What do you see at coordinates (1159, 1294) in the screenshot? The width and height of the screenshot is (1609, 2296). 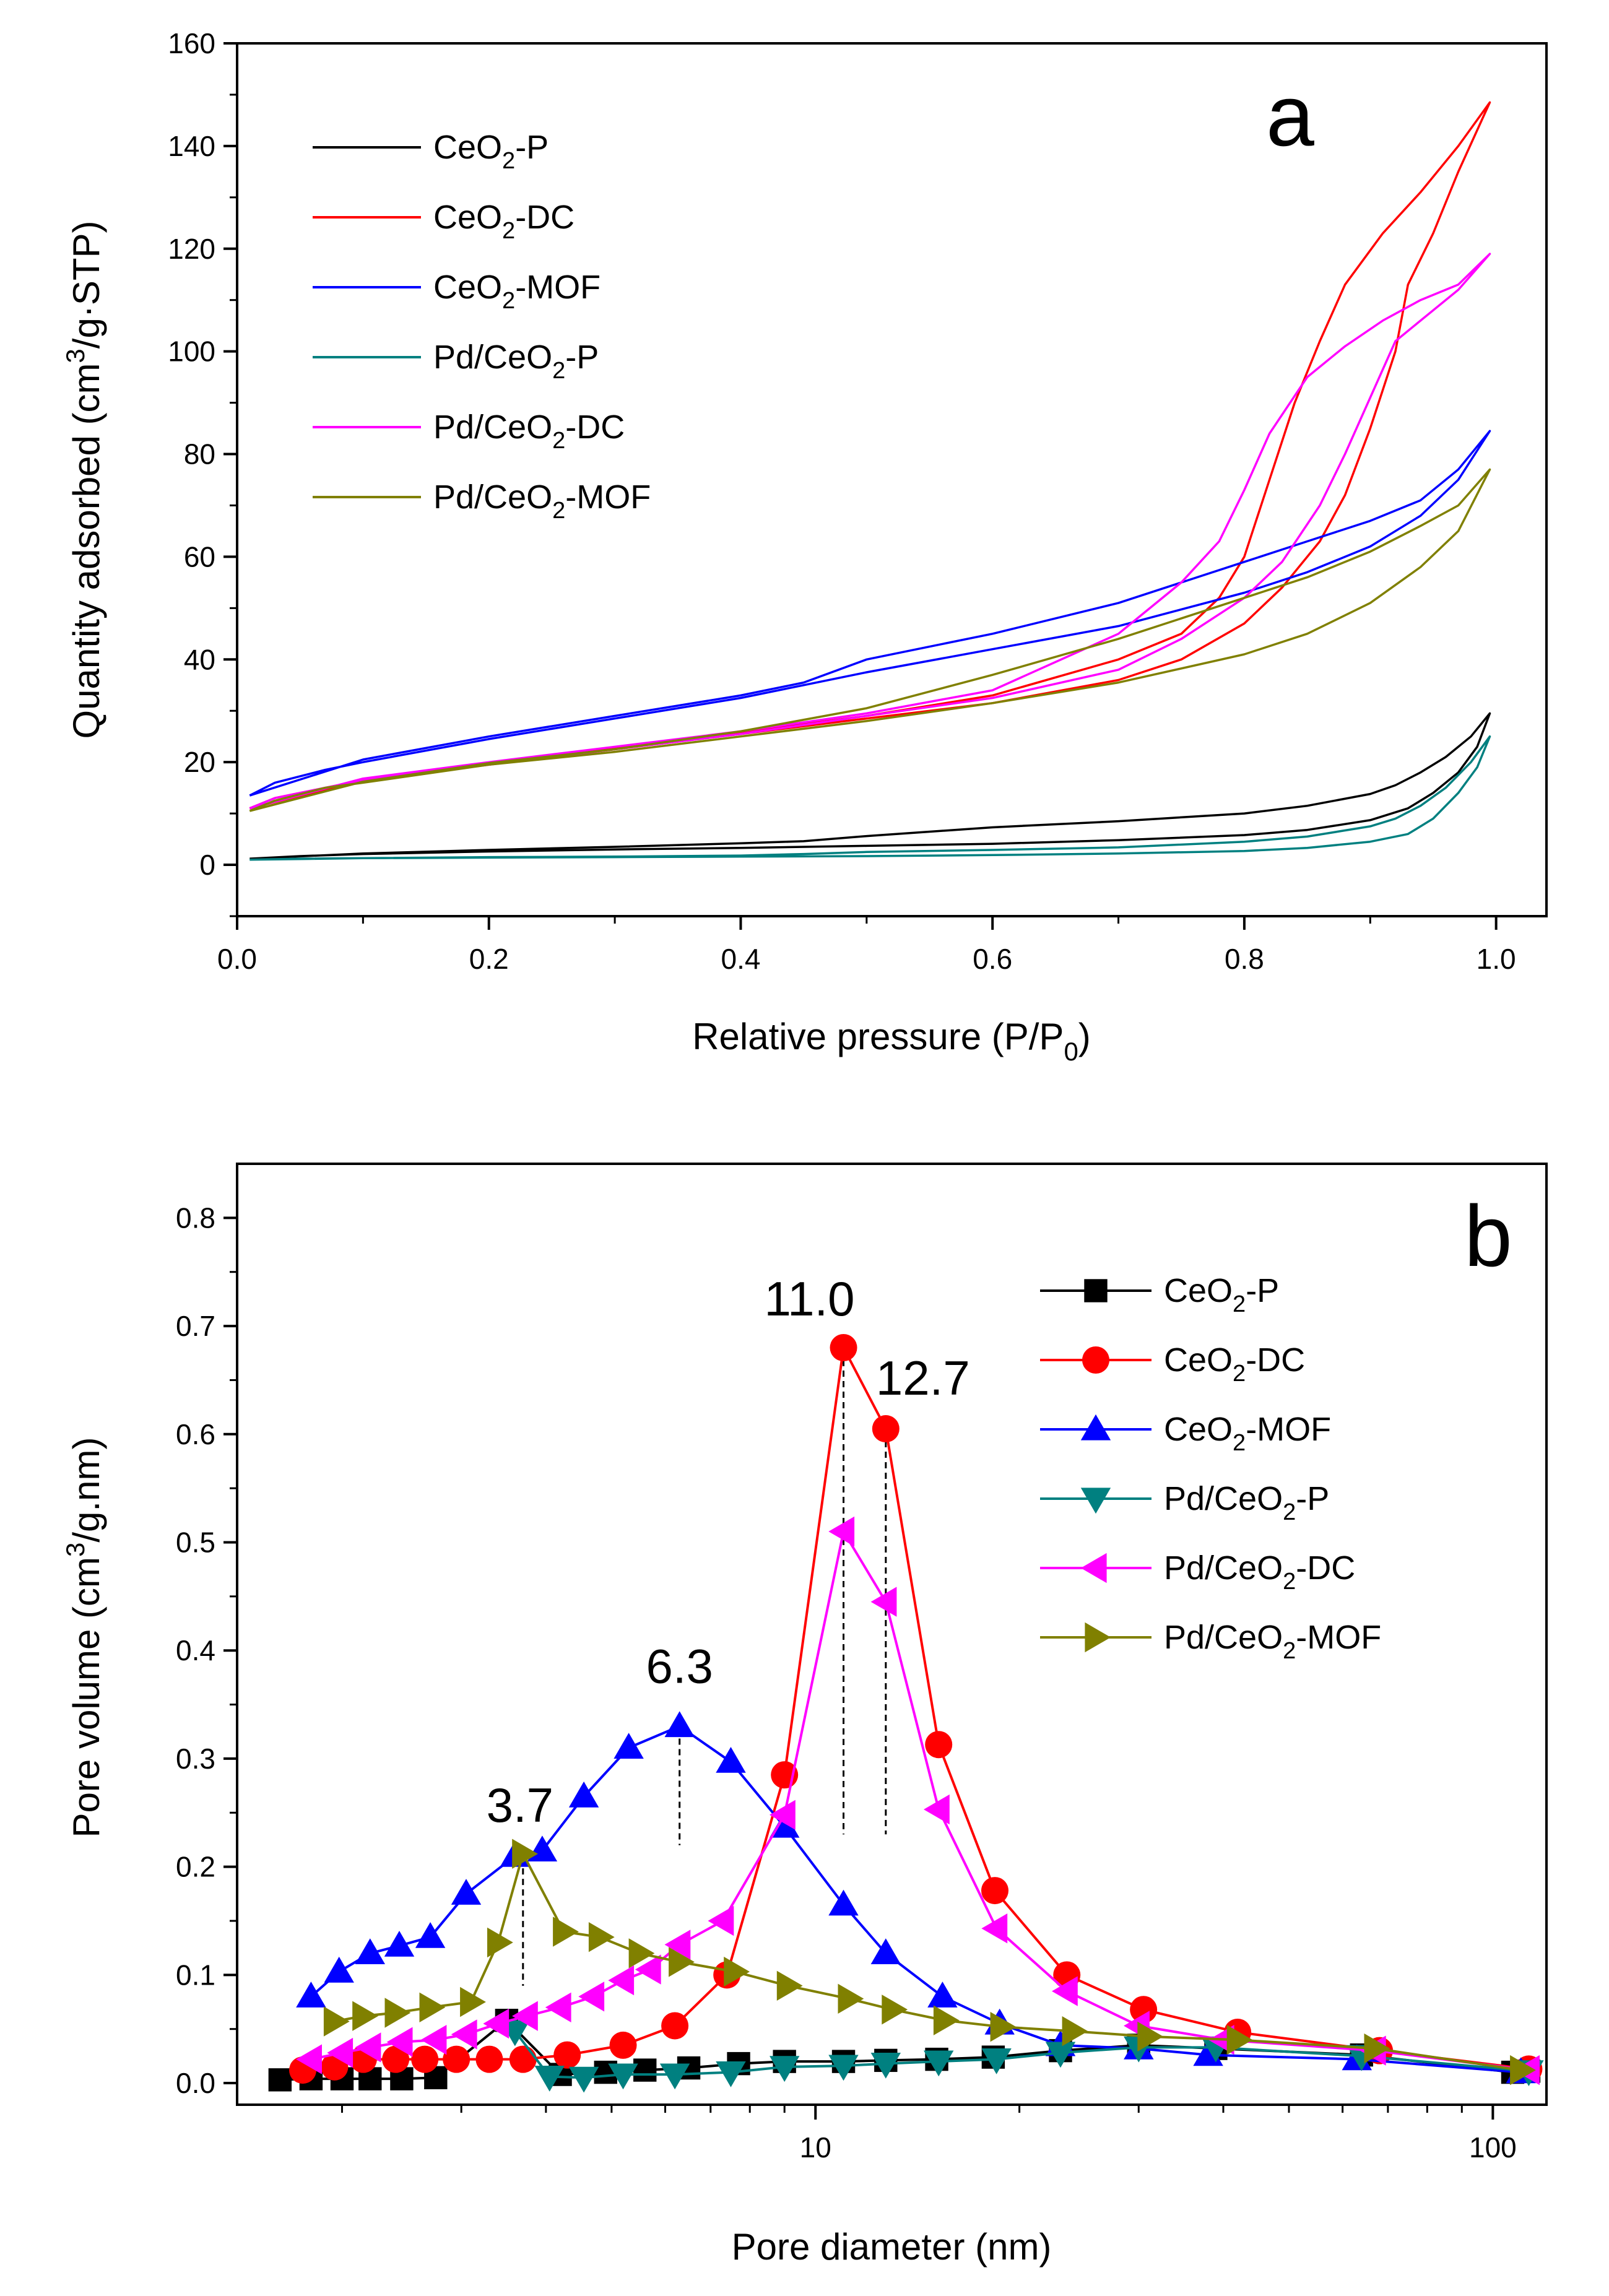 I see `legend-item-ceo2-p: CeO2-P` at bounding box center [1159, 1294].